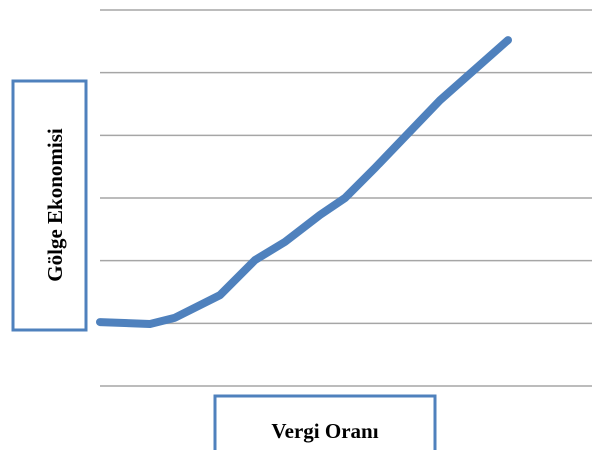  What do you see at coordinates (55, 205) in the screenshot?
I see `y-axis-label: Gölge Ekonomisi` at bounding box center [55, 205].